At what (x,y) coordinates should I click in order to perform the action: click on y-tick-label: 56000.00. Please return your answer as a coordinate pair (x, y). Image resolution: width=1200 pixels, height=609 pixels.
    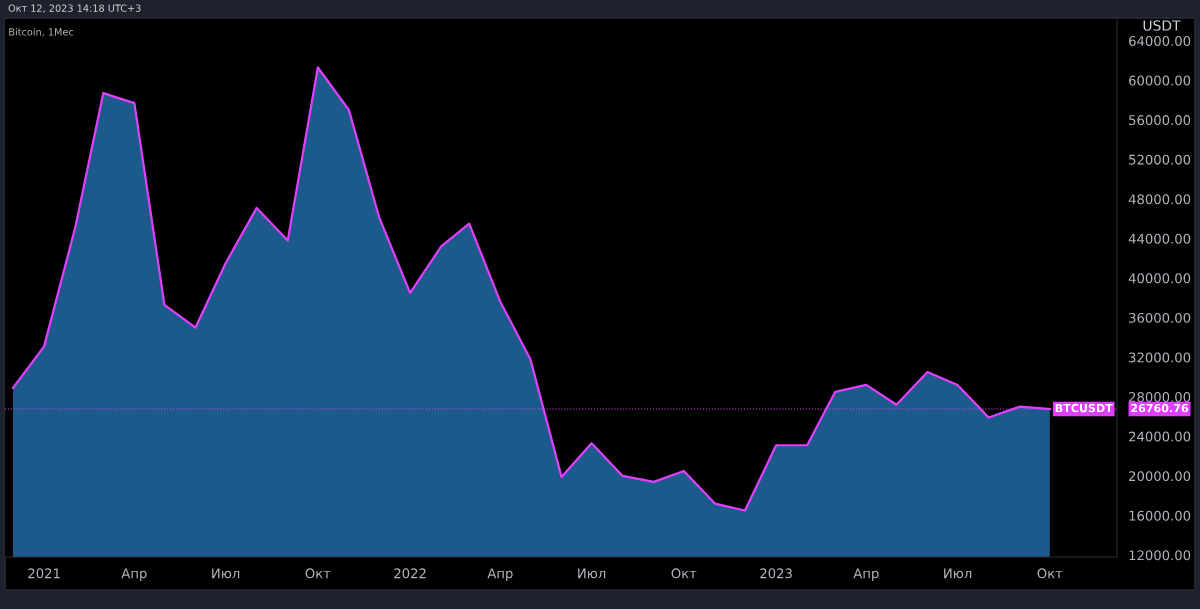
    Looking at the image, I should click on (1160, 120).